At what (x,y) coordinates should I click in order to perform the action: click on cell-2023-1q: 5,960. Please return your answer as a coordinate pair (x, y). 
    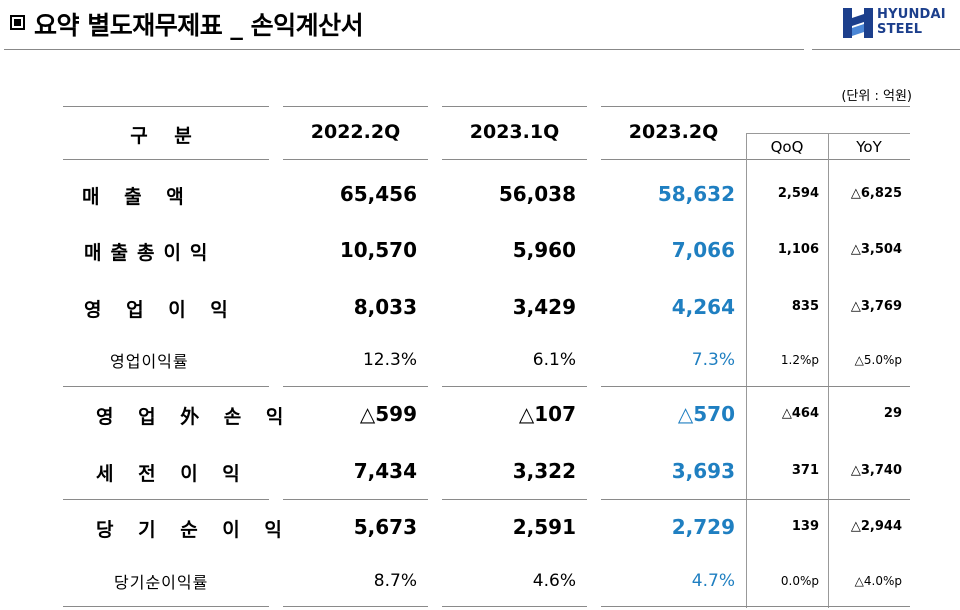
    Looking at the image, I should click on (544, 250).